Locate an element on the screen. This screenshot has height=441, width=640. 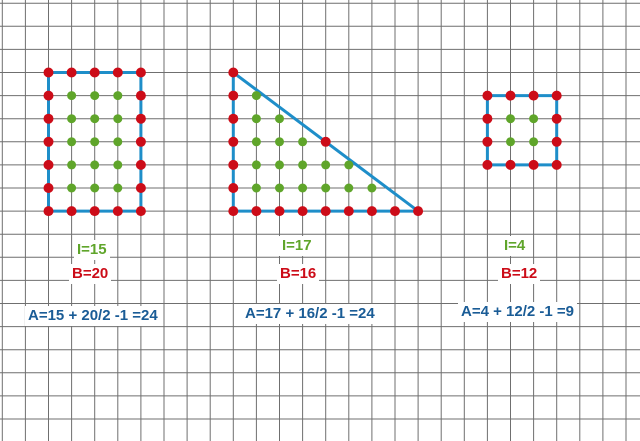
figure3-formula: A=4 + 12/2 -1 =9 is located at coordinates (517, 312).